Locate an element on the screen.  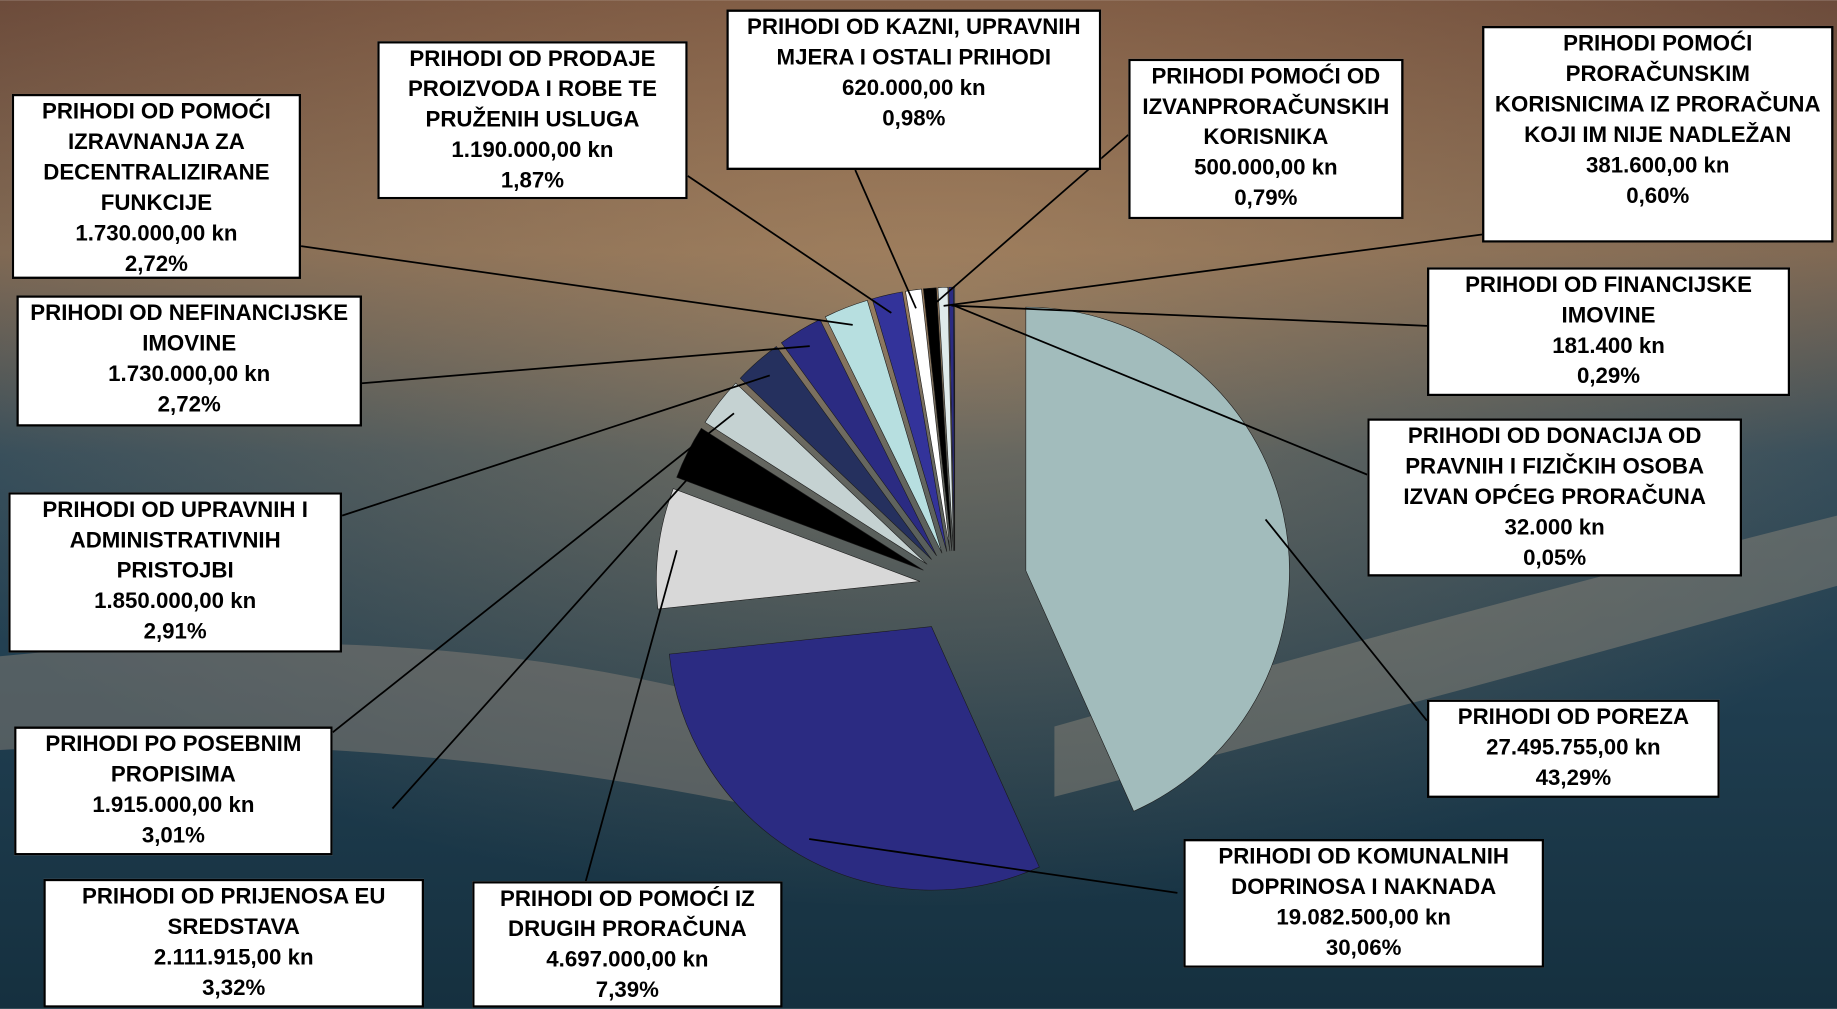
pier is located at coordinates (1445, 656).